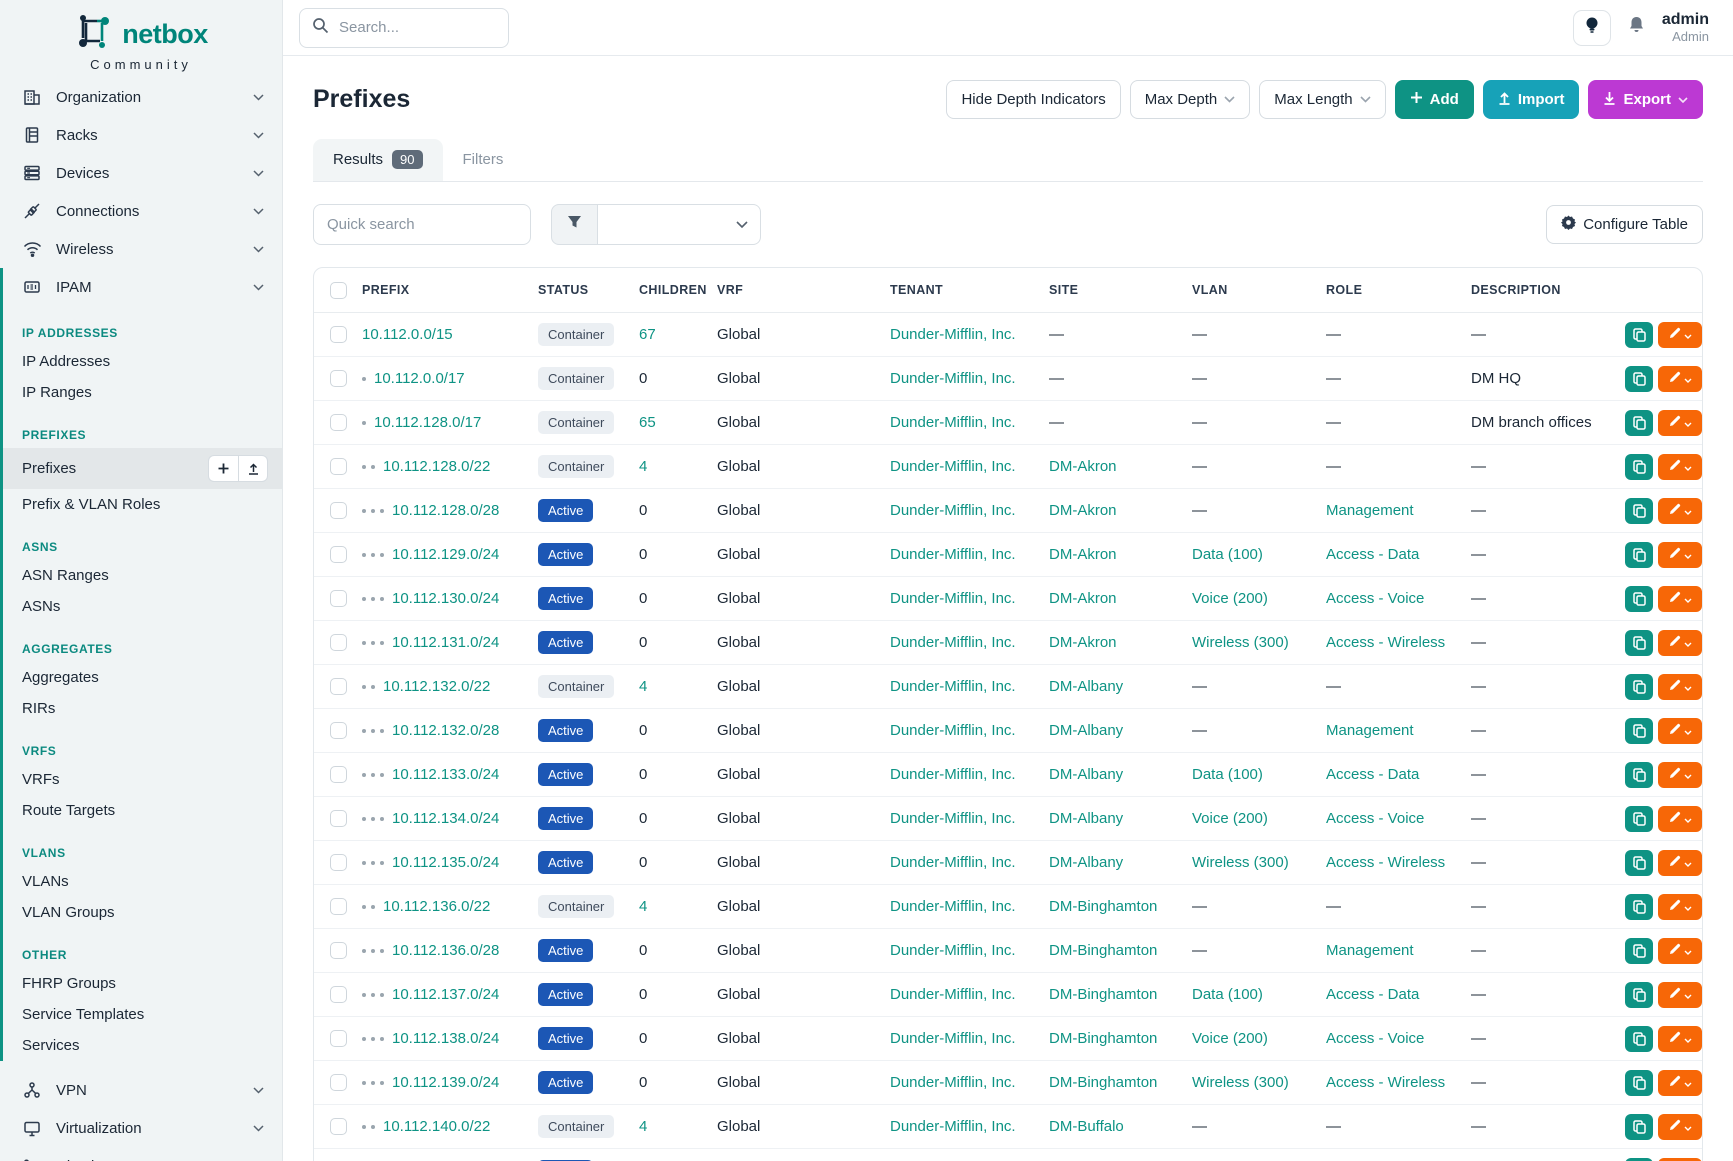  I want to click on sidebar-subitem-aggregates: Aggregates, so click(142, 677).